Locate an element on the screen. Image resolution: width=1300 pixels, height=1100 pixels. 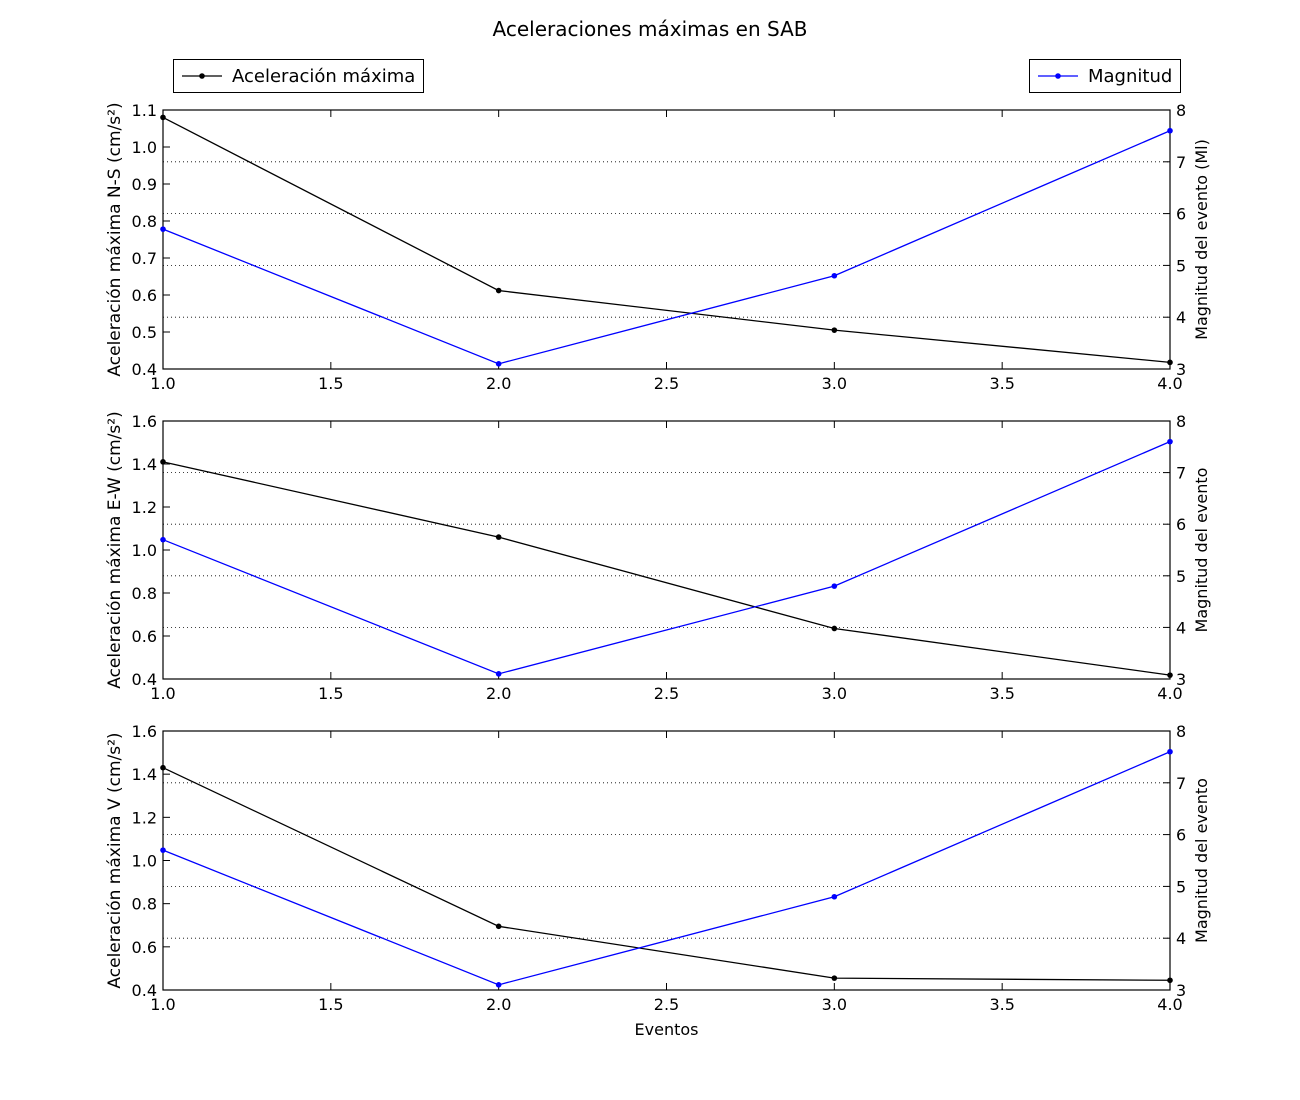
y-tick-label-p3-1: 0.6 is located at coordinates (144, 947).